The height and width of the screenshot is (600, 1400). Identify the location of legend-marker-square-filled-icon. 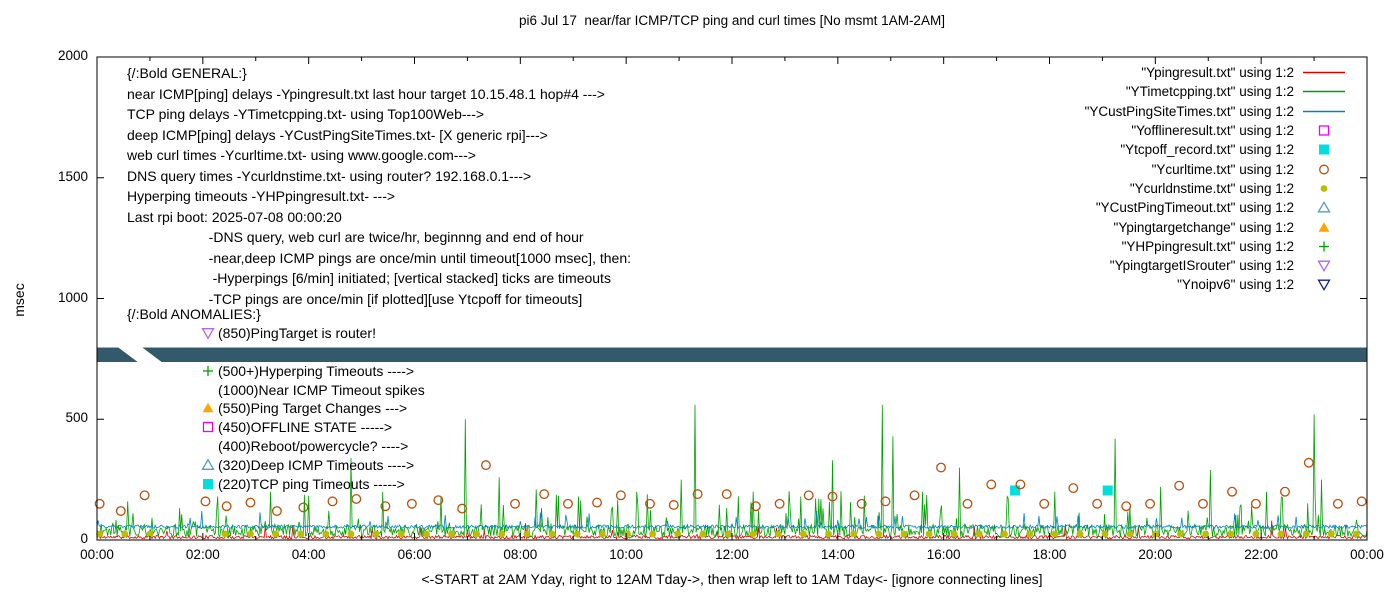
(1324, 149).